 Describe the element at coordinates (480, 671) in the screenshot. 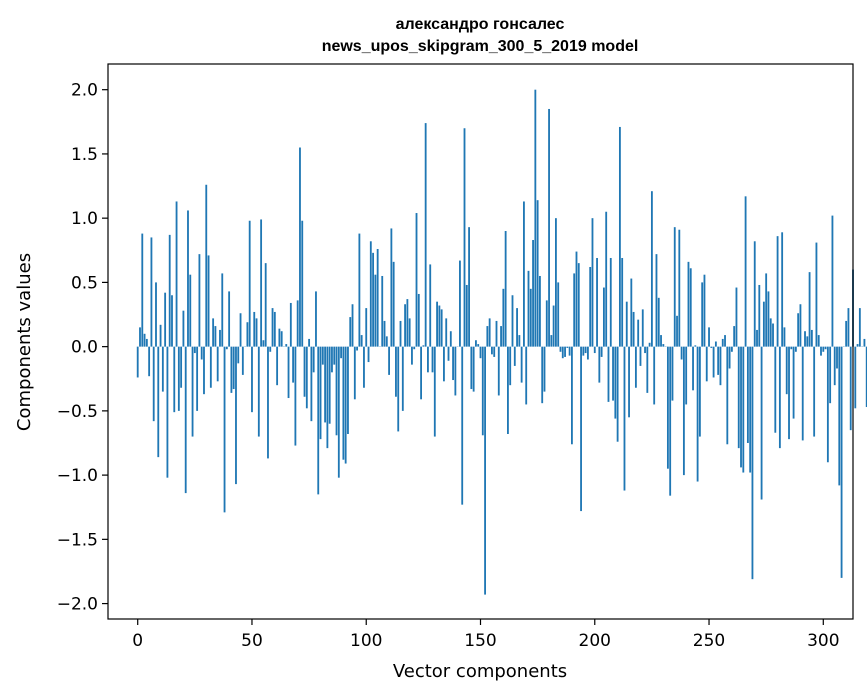

I see `x-axis-label: Vector components` at that location.